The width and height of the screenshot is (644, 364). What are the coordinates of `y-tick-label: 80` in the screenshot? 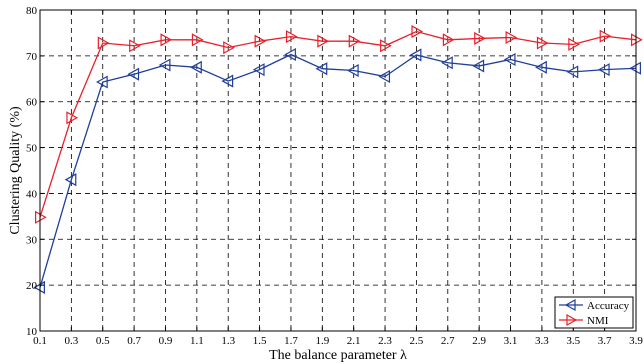 It's located at (32, 11).